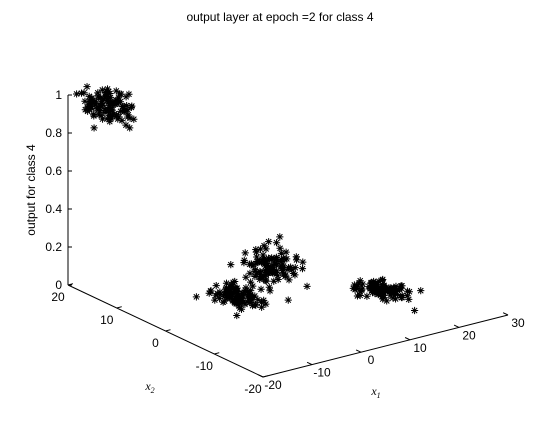 This screenshot has width=560, height=425. What do you see at coordinates (375, 392) in the screenshot?
I see `x-axis-label: x1` at bounding box center [375, 392].